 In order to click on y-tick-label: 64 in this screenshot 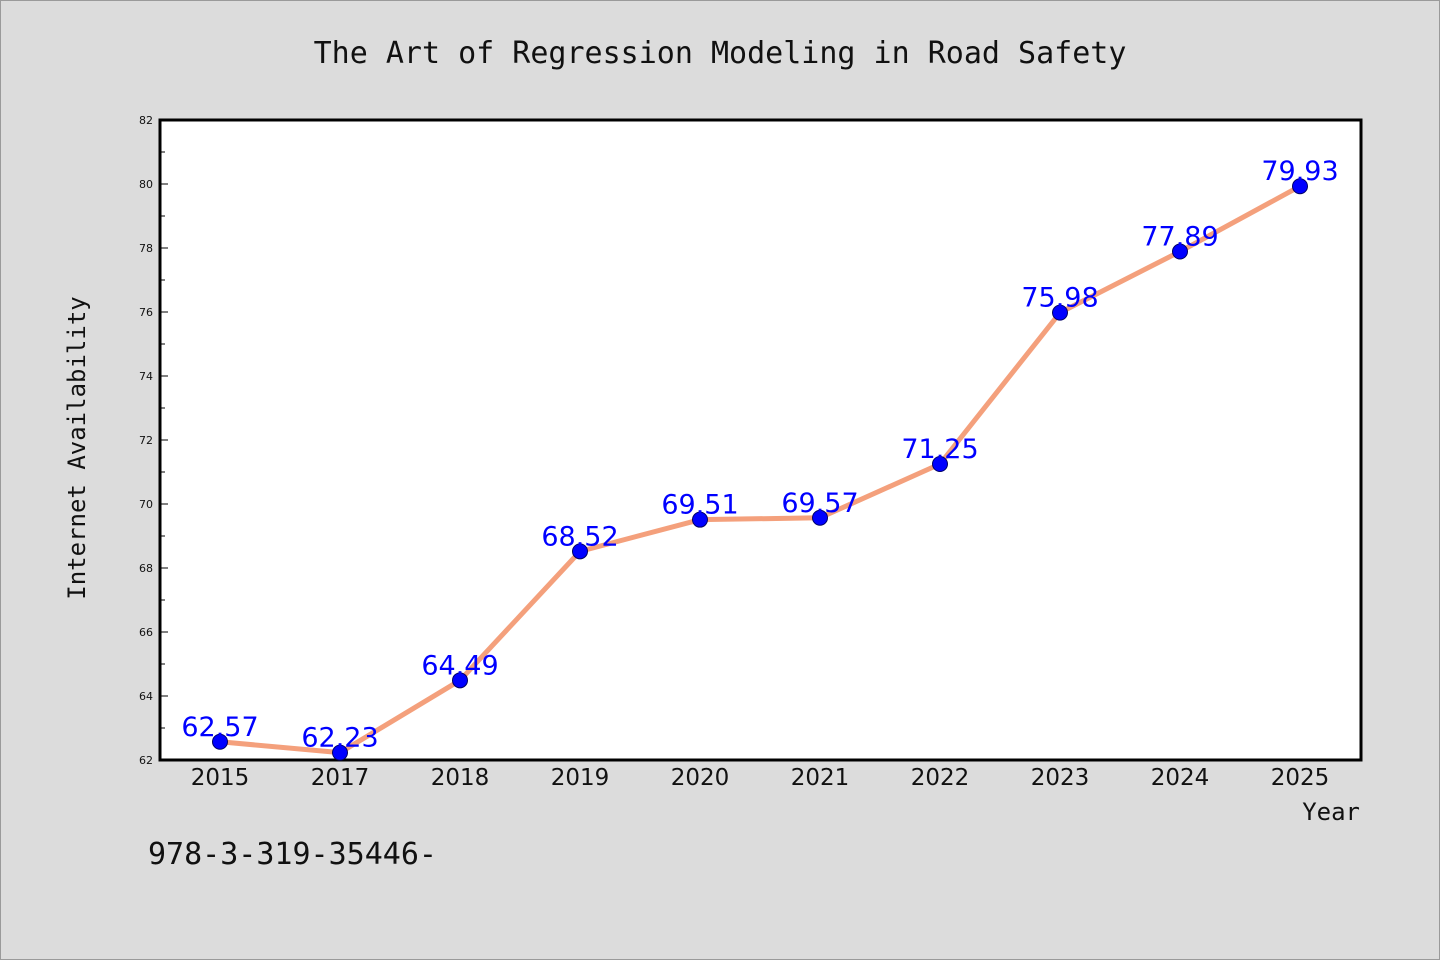, I will do `click(146, 696)`.